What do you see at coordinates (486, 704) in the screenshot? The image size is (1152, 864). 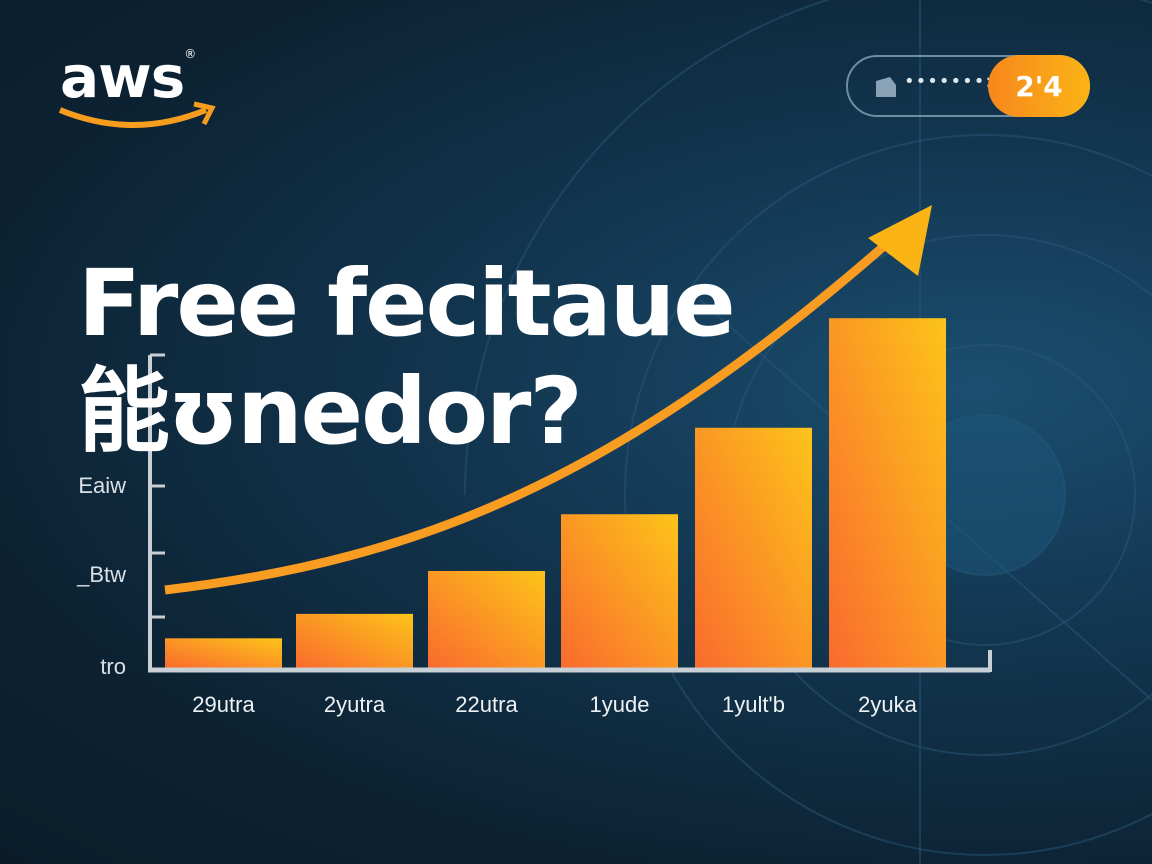 I see `x-tick-label: 22utra` at bounding box center [486, 704].